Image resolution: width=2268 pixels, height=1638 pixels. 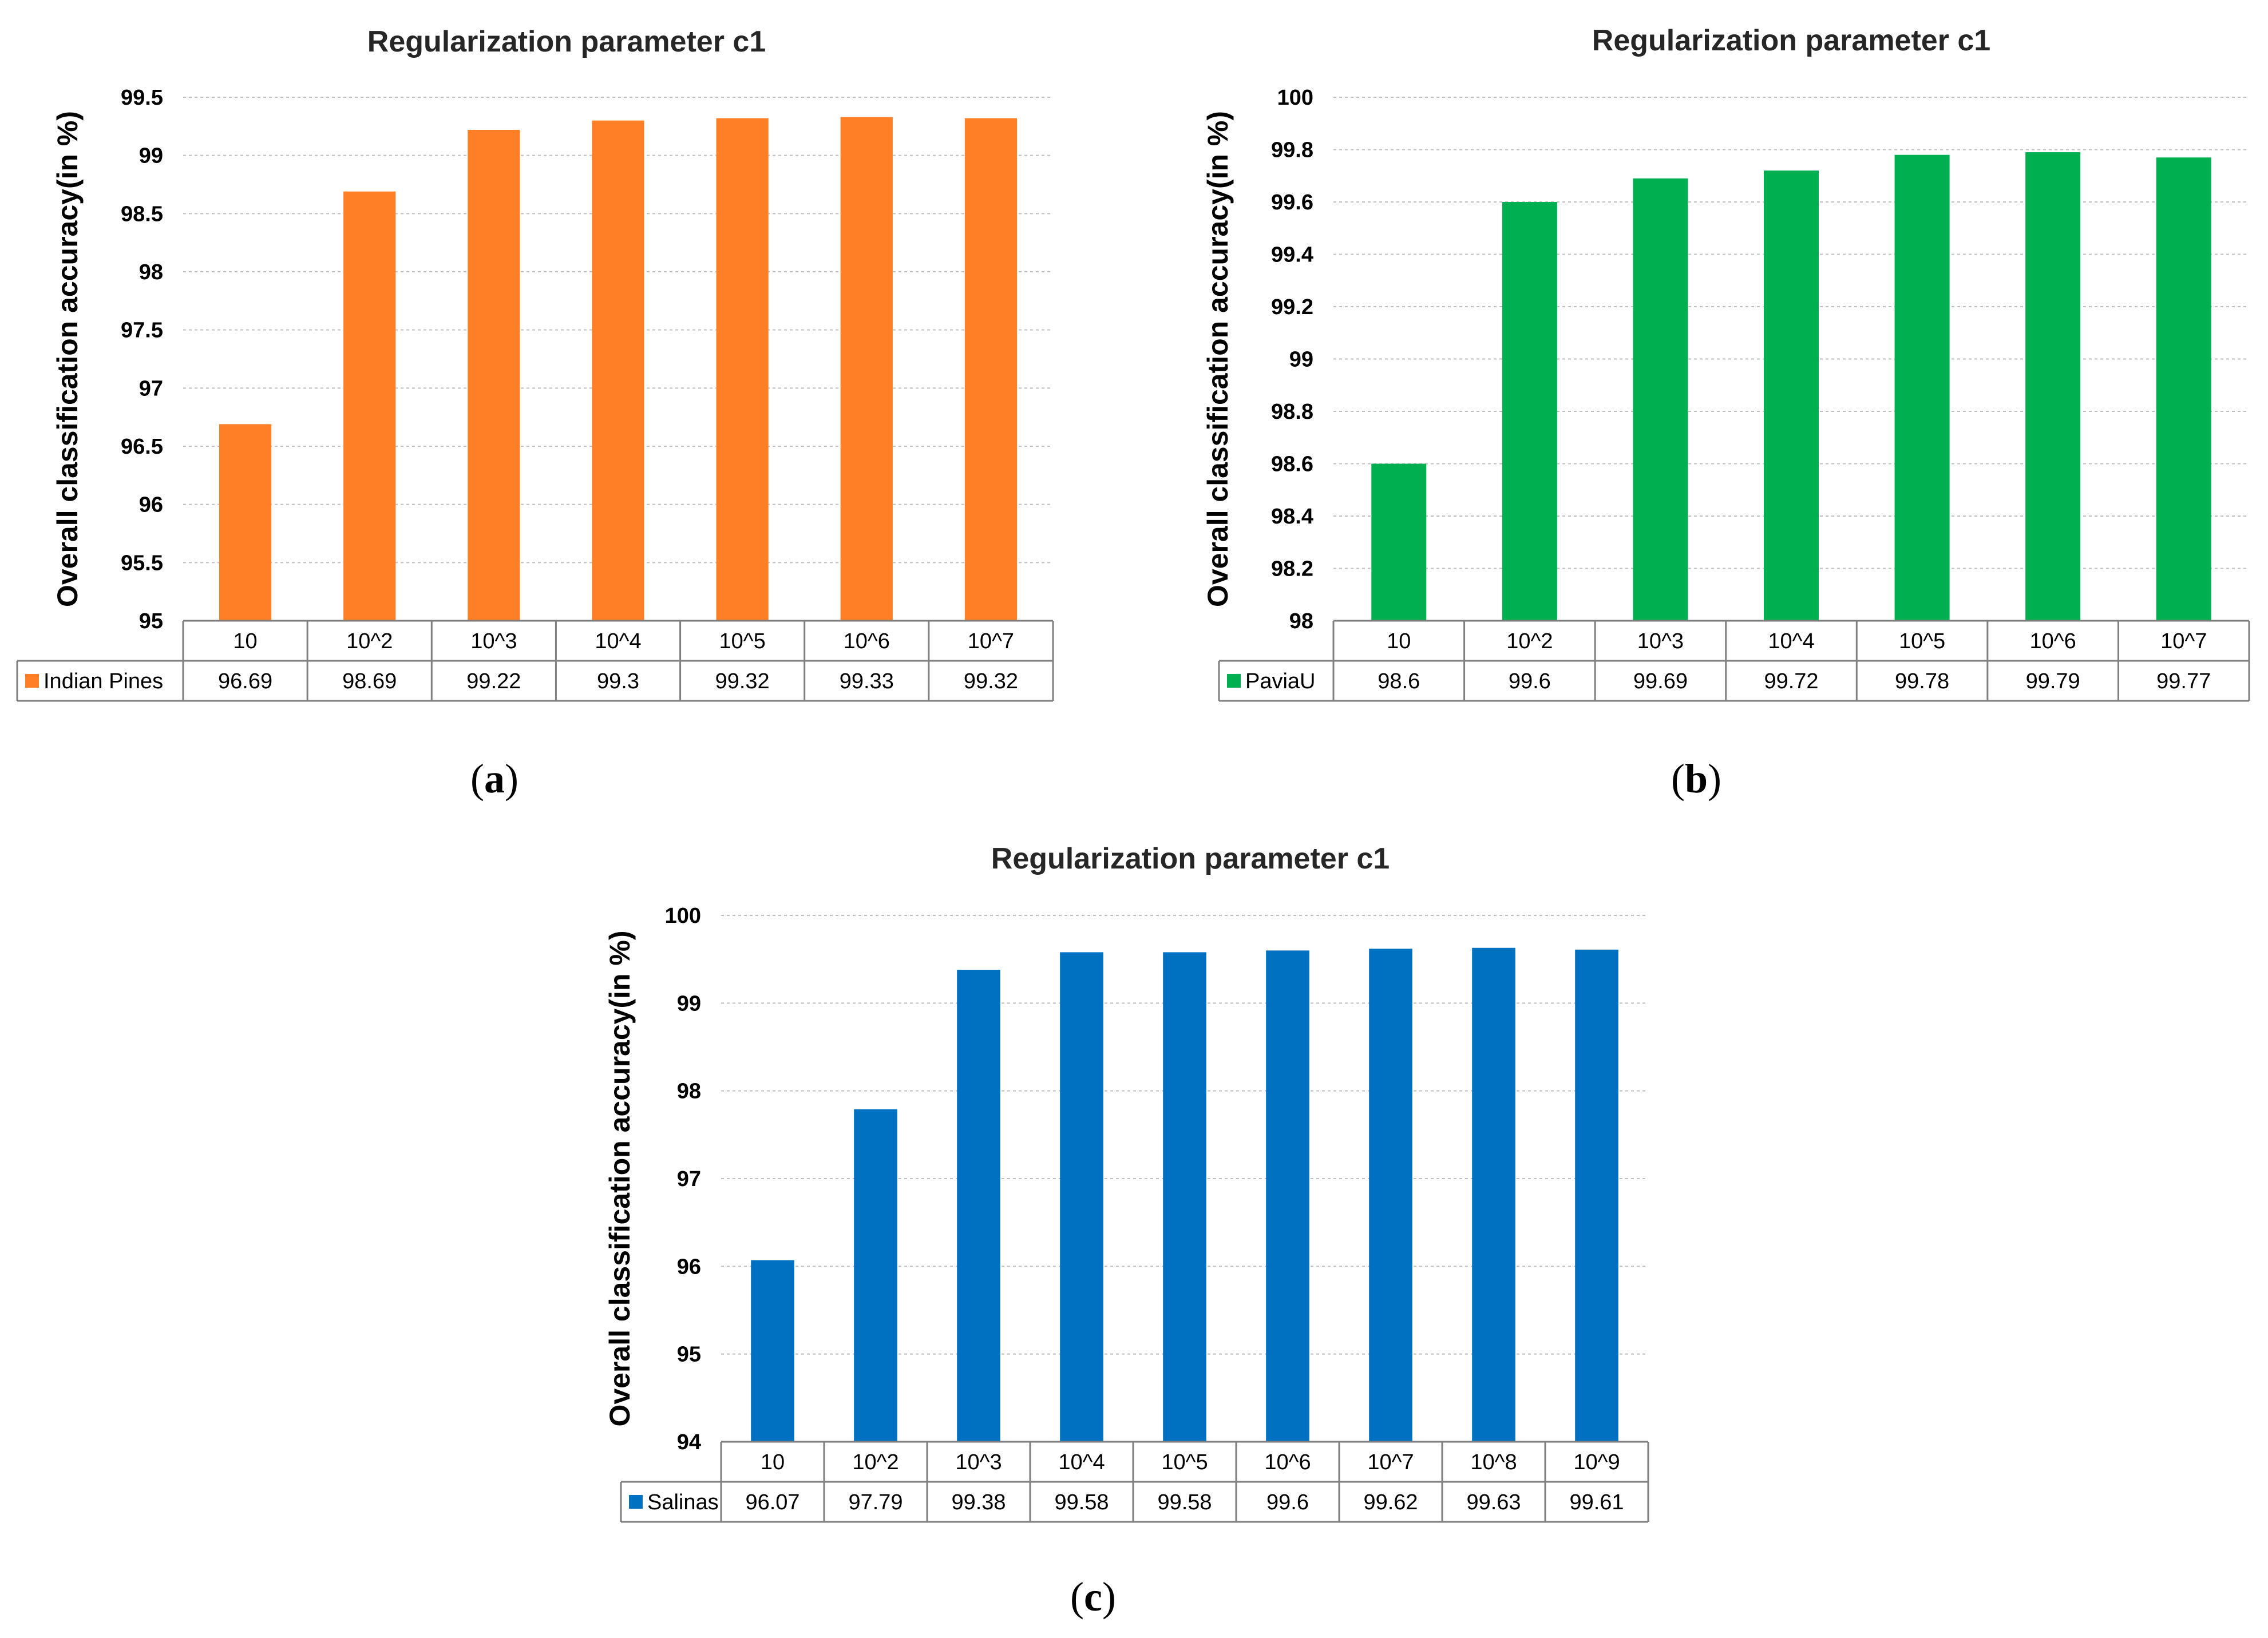 What do you see at coordinates (689, 1355) in the screenshot?
I see `chart-c-ytick-label: 95` at bounding box center [689, 1355].